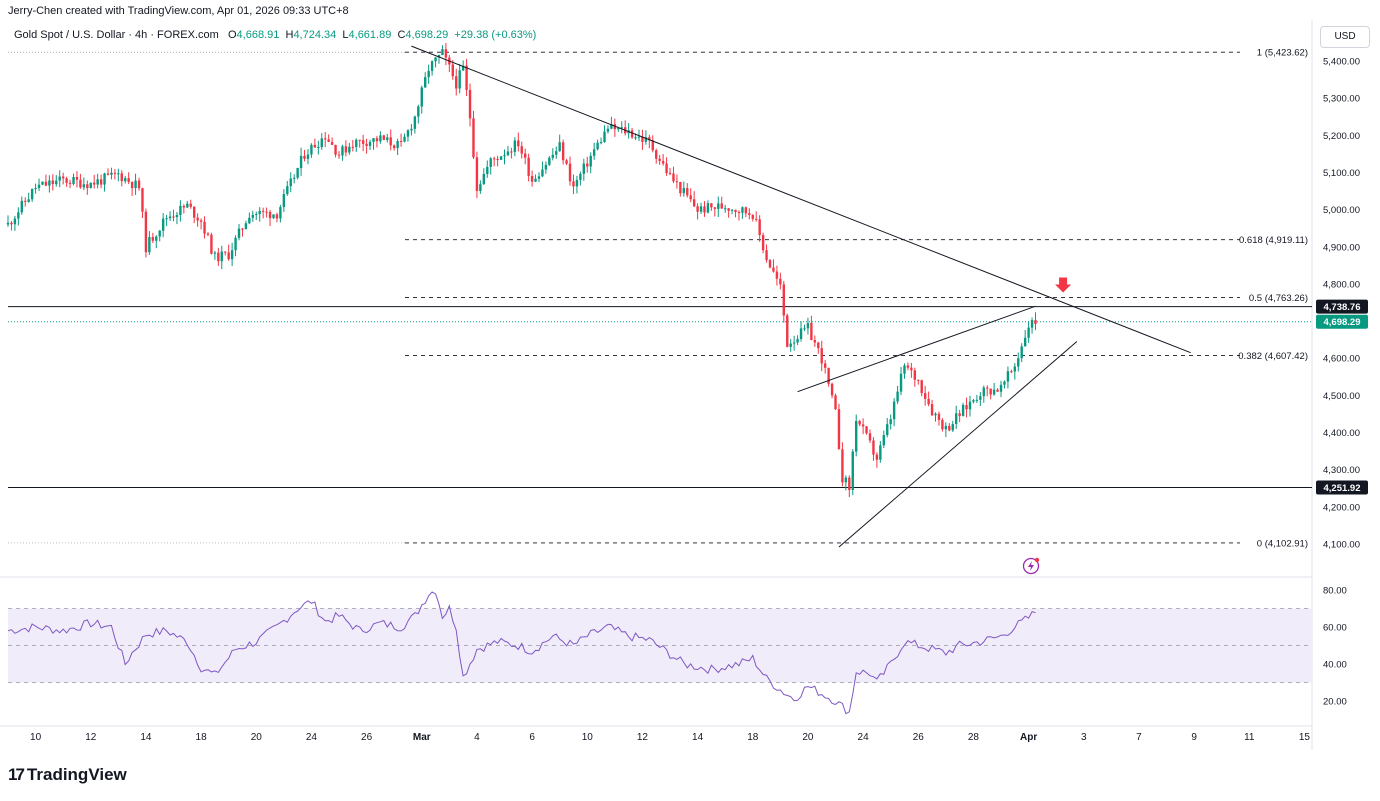  Describe the element at coordinates (315, 35) in the screenshot. I see `high-value: 4,724.34` at that location.